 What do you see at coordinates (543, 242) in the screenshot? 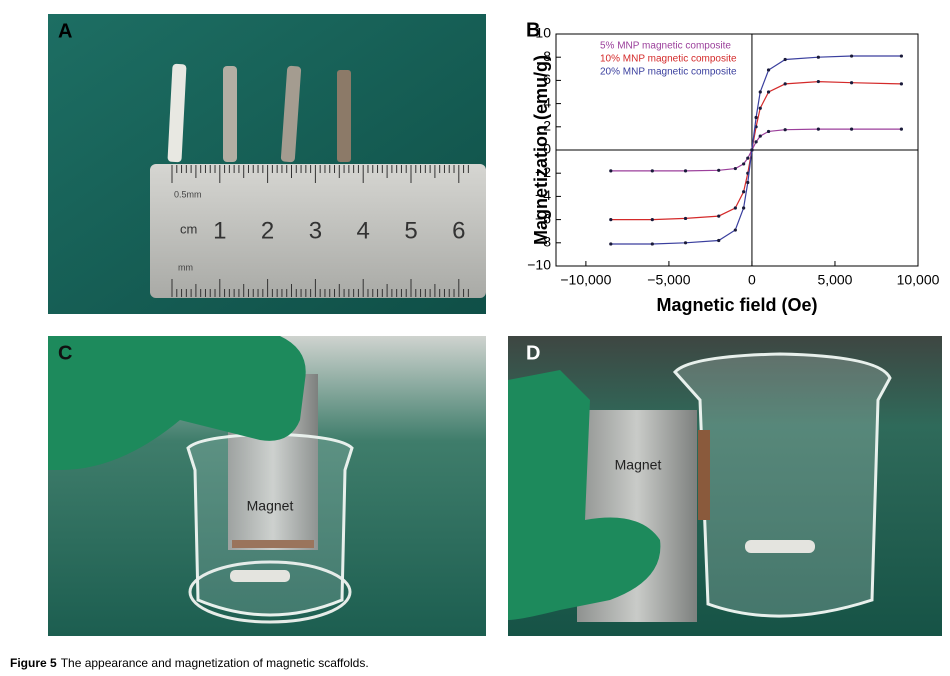
I see `y-tick-label: −8` at bounding box center [543, 242].